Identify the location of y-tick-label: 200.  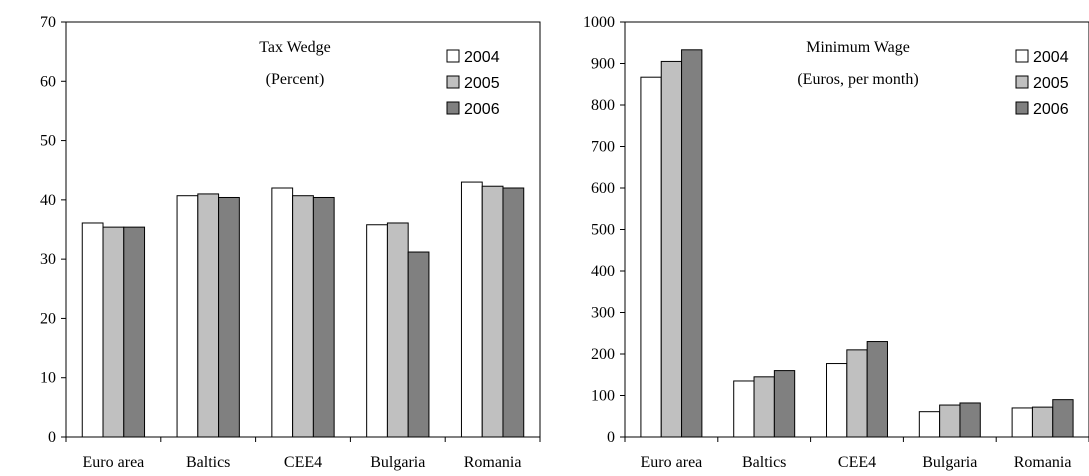
(603, 354).